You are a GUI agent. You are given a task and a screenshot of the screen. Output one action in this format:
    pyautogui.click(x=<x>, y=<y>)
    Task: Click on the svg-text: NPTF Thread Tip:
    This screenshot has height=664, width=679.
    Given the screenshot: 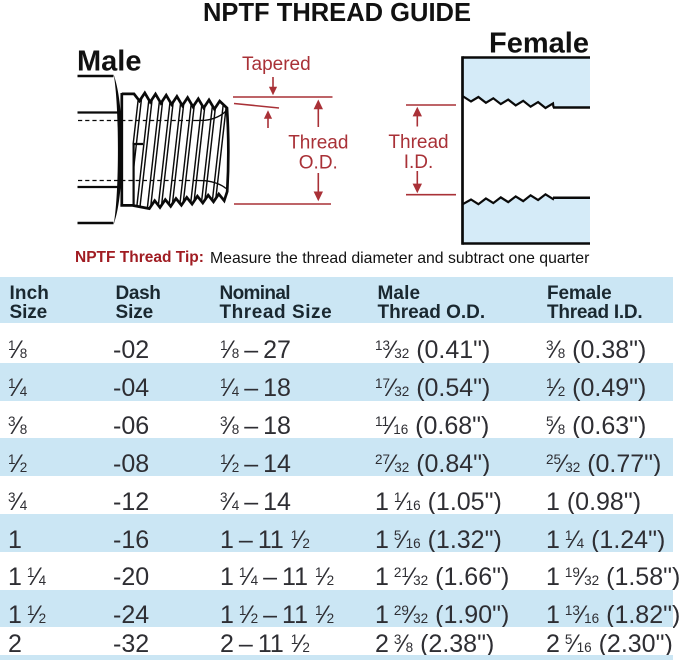 What is the action you would take?
    pyautogui.click(x=139, y=257)
    